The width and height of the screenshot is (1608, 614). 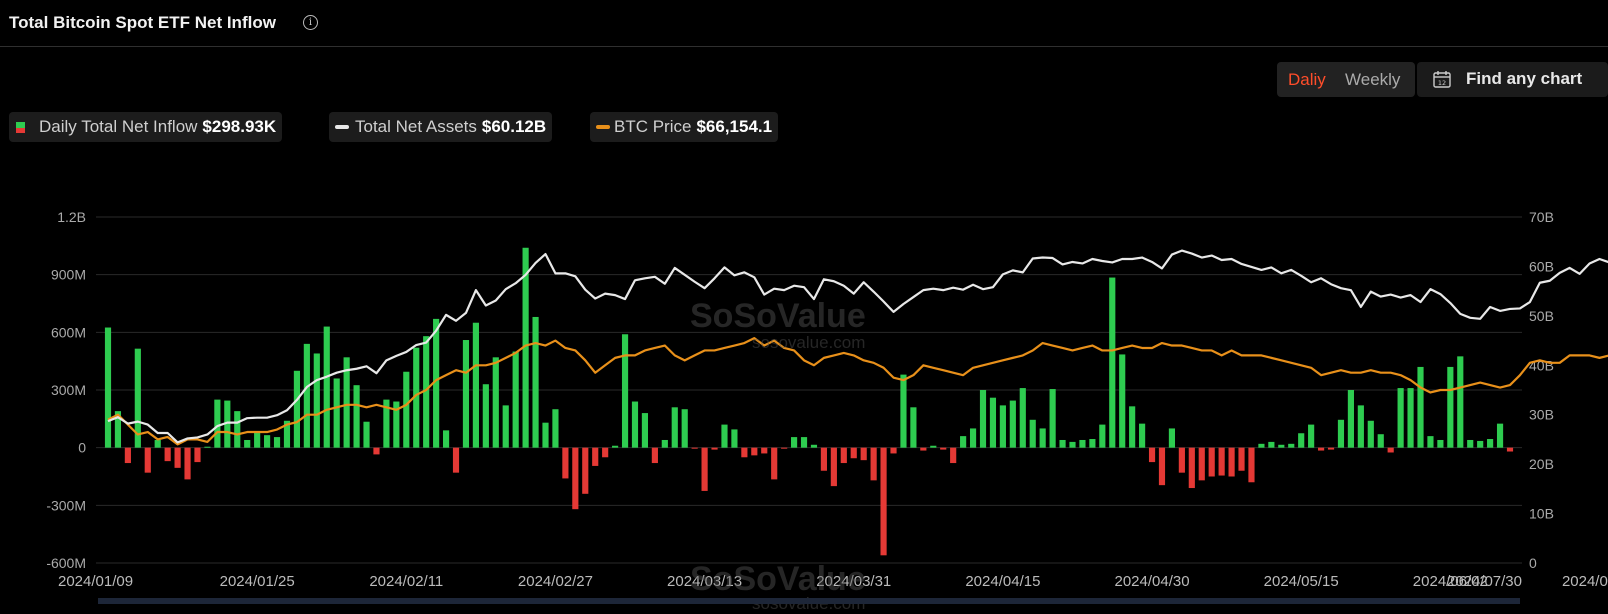 What do you see at coordinates (66, 563) in the screenshot?
I see `left-axis-tick: -600M` at bounding box center [66, 563].